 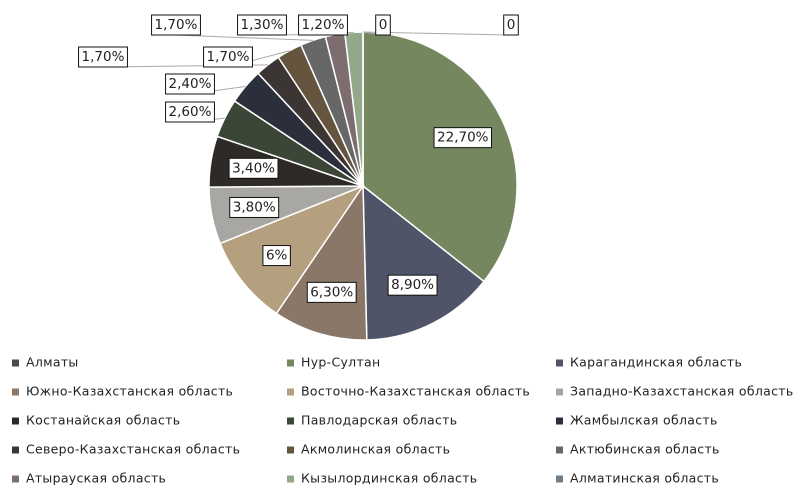 I want to click on legend-label: Северо-Казахстанская область, so click(x=133, y=449).